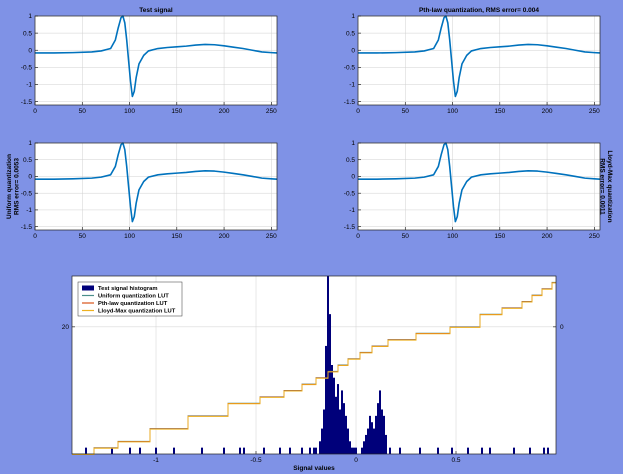  Describe the element at coordinates (88, 288) in the screenshot. I see `legend-swatch-histogram` at that location.